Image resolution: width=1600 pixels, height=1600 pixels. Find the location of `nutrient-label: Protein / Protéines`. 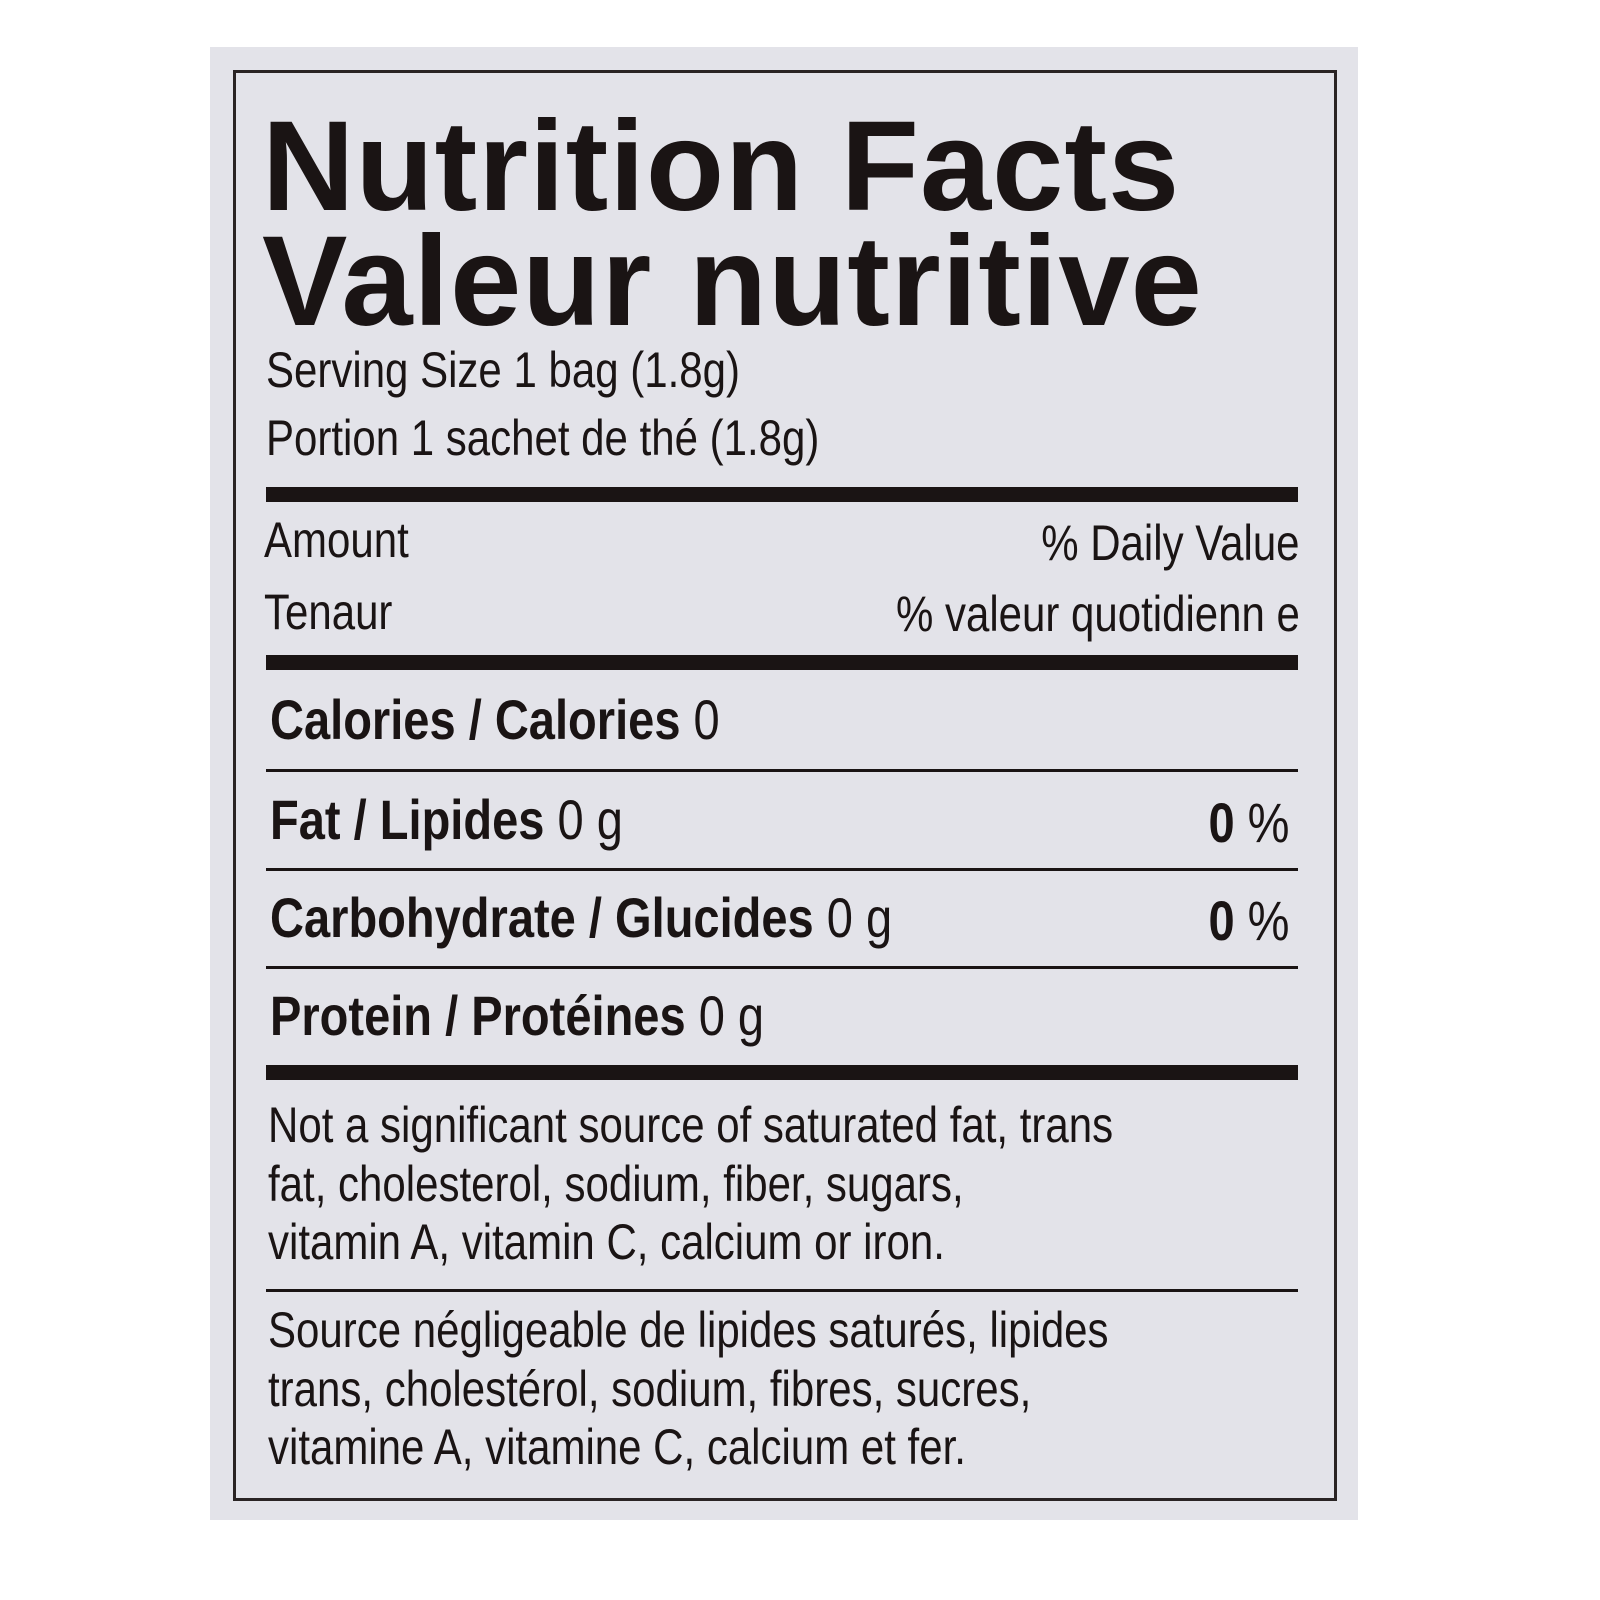

nutrient-label: Protein / Protéines is located at coordinates (478, 1015).